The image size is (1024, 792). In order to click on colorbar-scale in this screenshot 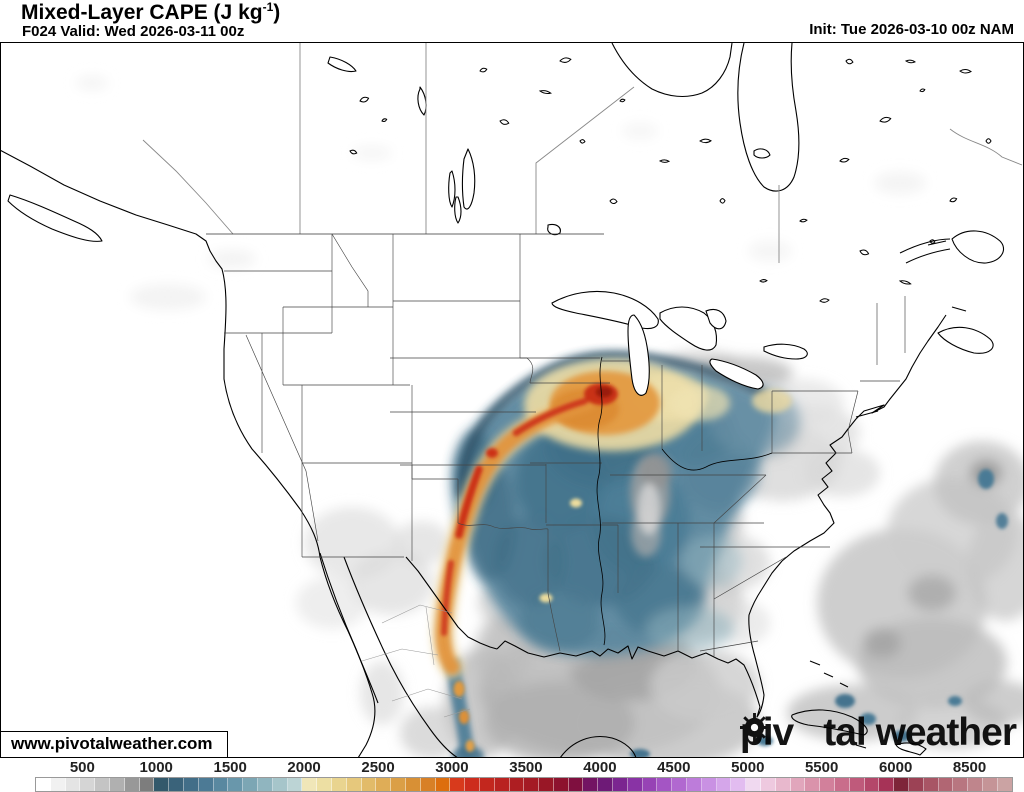, I will do `click(524, 784)`.